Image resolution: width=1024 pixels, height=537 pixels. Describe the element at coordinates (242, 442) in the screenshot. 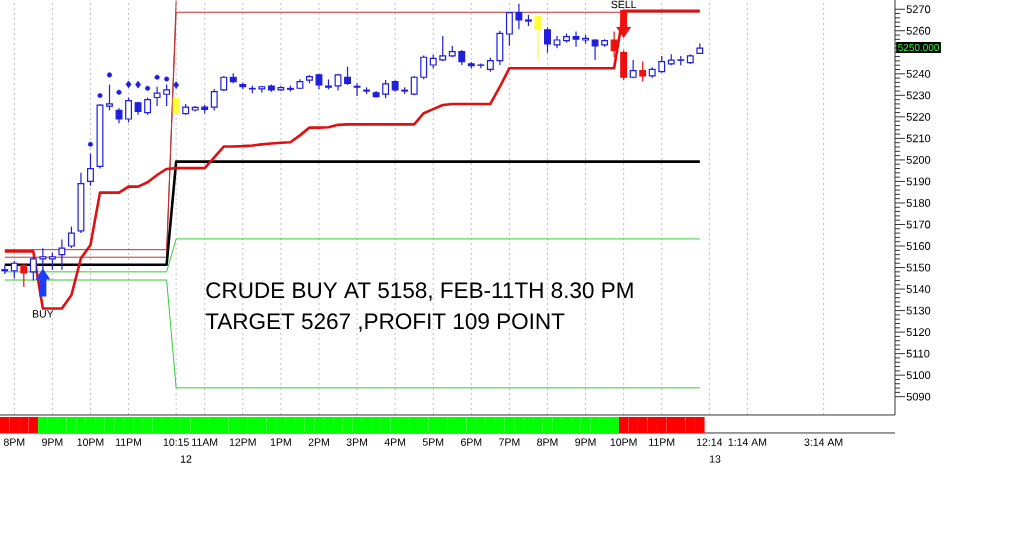

I see `x-tick-label: 12PM` at that location.